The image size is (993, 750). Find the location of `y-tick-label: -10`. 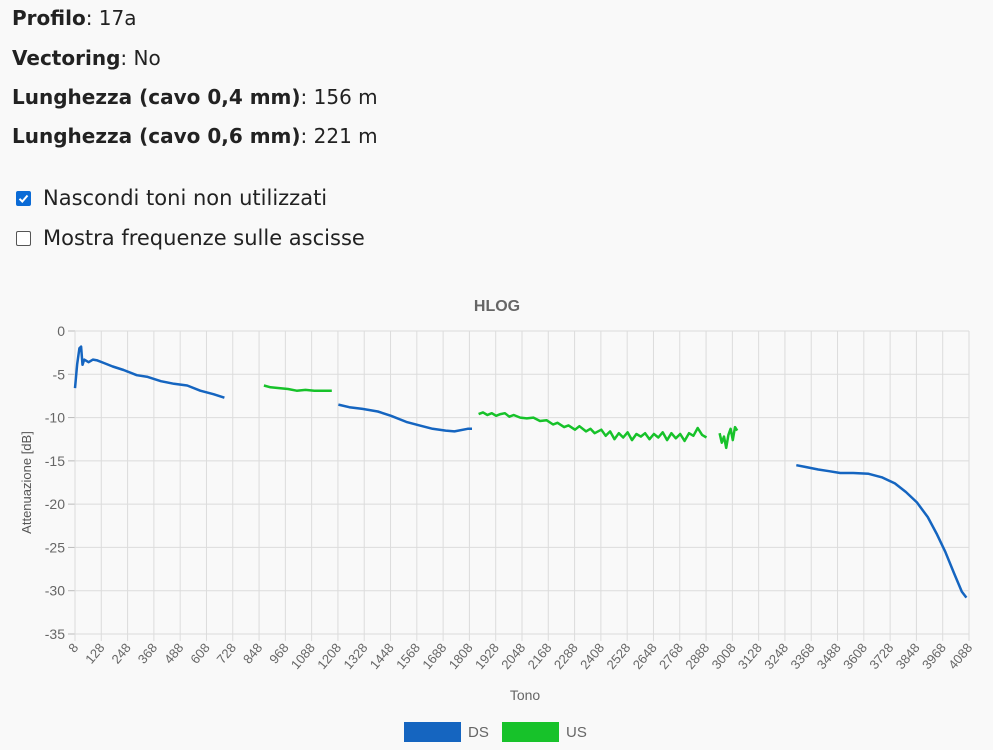

y-tick-label: -10 is located at coordinates (55, 418).